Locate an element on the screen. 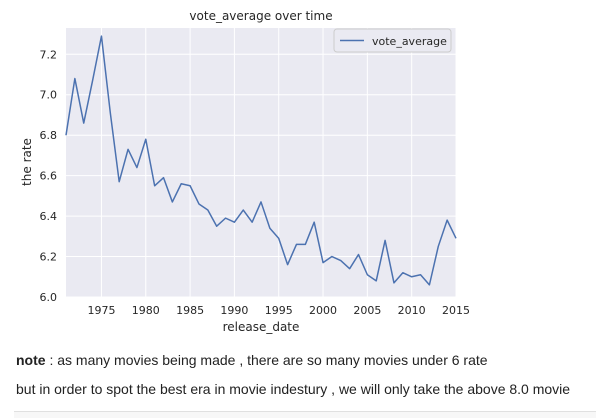  x-axis-ticks: 1975 1980 1985 1990 1995 2000 2005 2010 2015 is located at coordinates (278, 310).